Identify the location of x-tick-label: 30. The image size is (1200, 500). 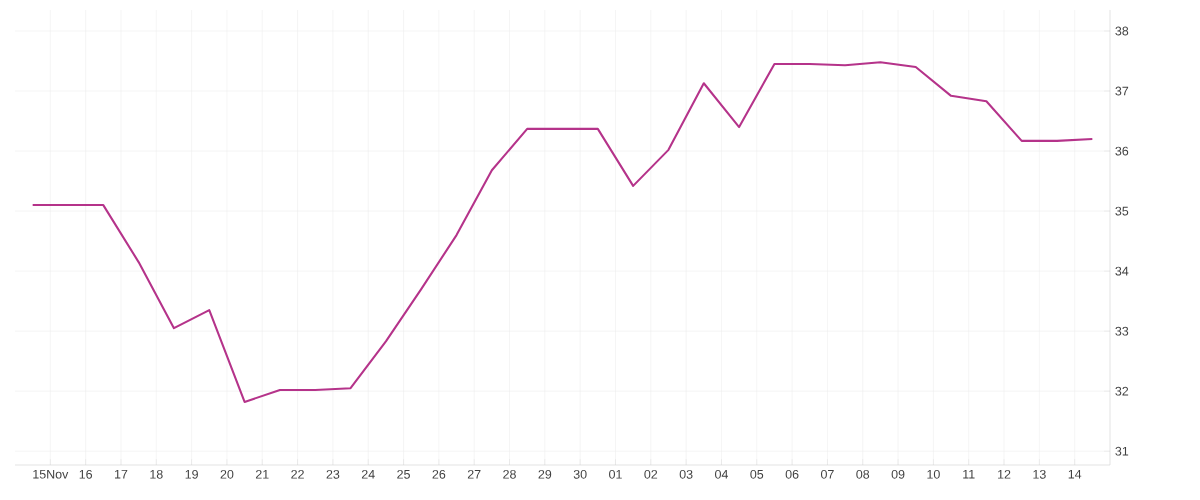
(580, 474).